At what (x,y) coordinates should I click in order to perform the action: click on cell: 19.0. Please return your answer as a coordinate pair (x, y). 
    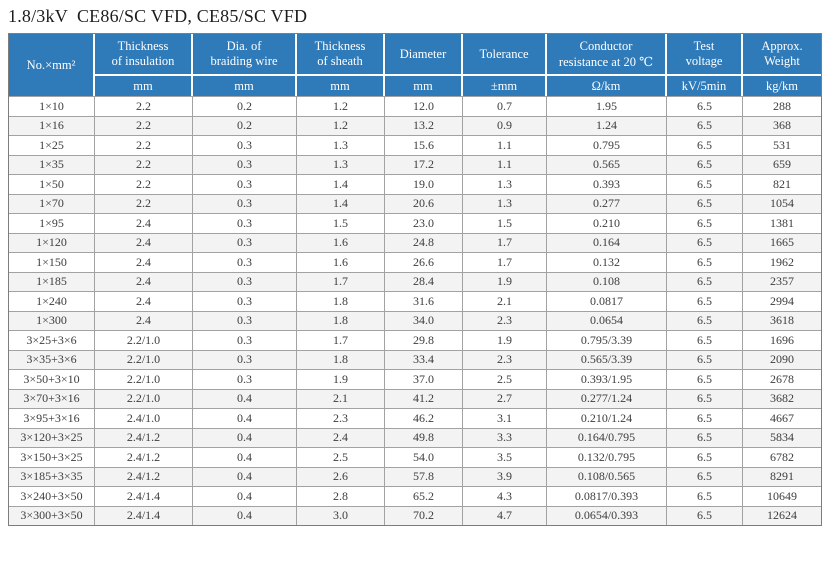
    Looking at the image, I should click on (424, 184).